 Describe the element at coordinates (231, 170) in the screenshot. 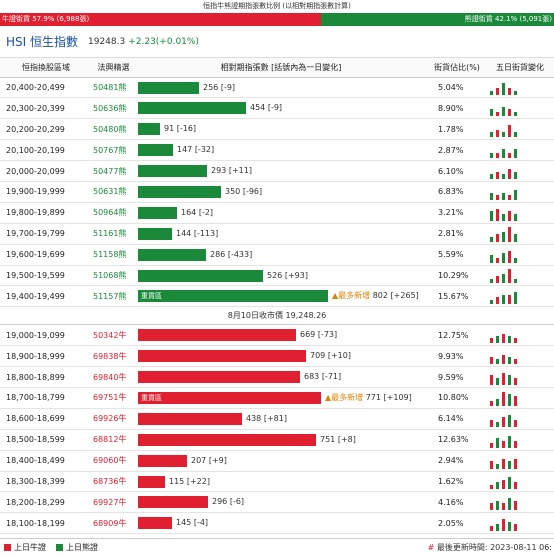

I see `count-text: 293 [+11]` at that location.